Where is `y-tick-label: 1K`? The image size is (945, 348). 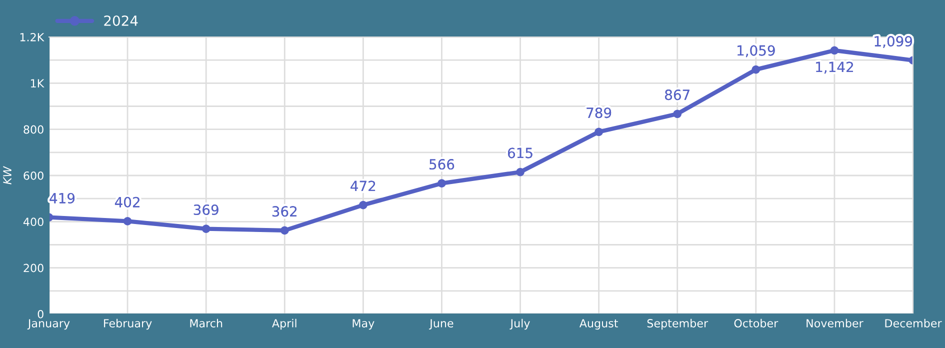
y-tick-label: 1K is located at coordinates (37, 83).